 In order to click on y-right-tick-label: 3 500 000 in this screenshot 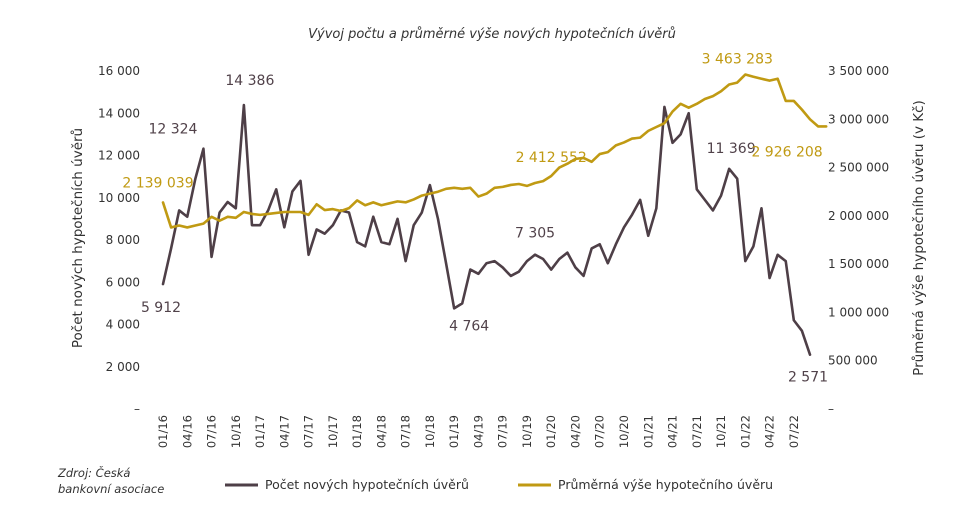, I will do `click(858, 71)`.